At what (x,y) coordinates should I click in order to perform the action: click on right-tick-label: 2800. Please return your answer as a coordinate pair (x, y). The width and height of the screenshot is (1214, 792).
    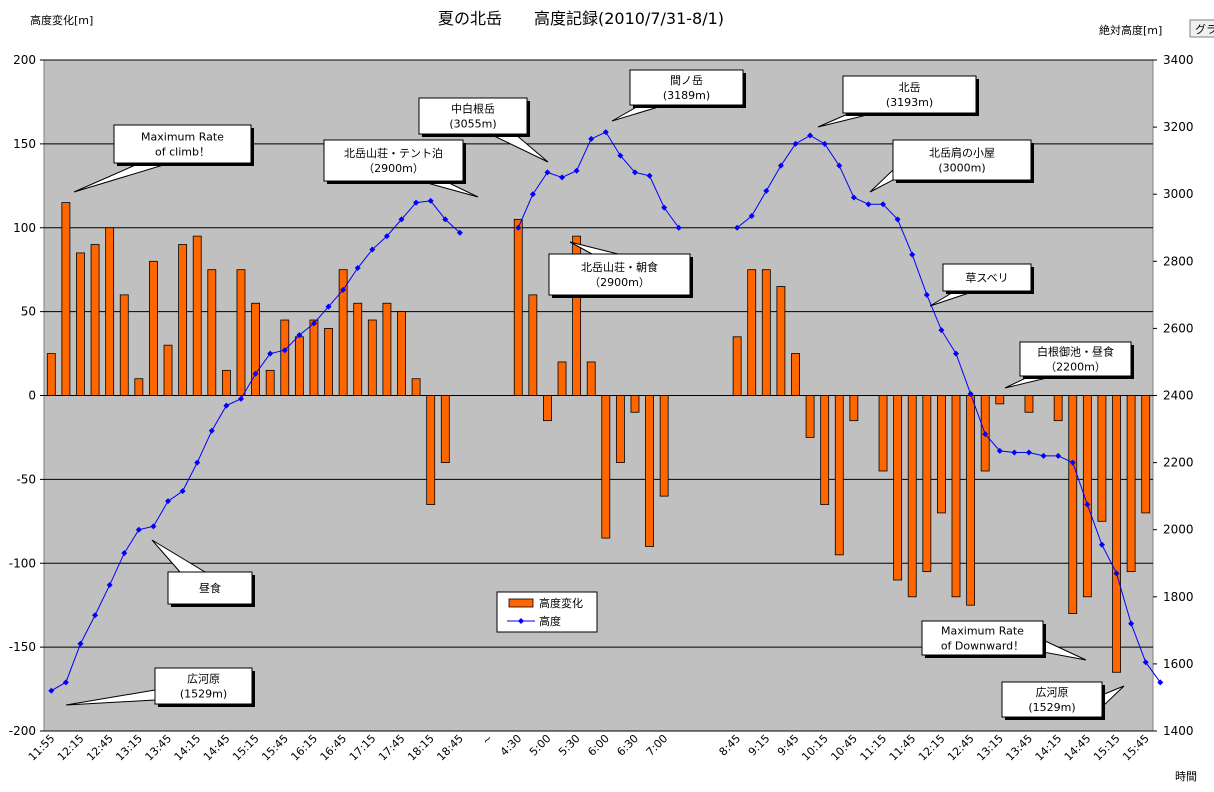
    Looking at the image, I should click on (1178, 261).